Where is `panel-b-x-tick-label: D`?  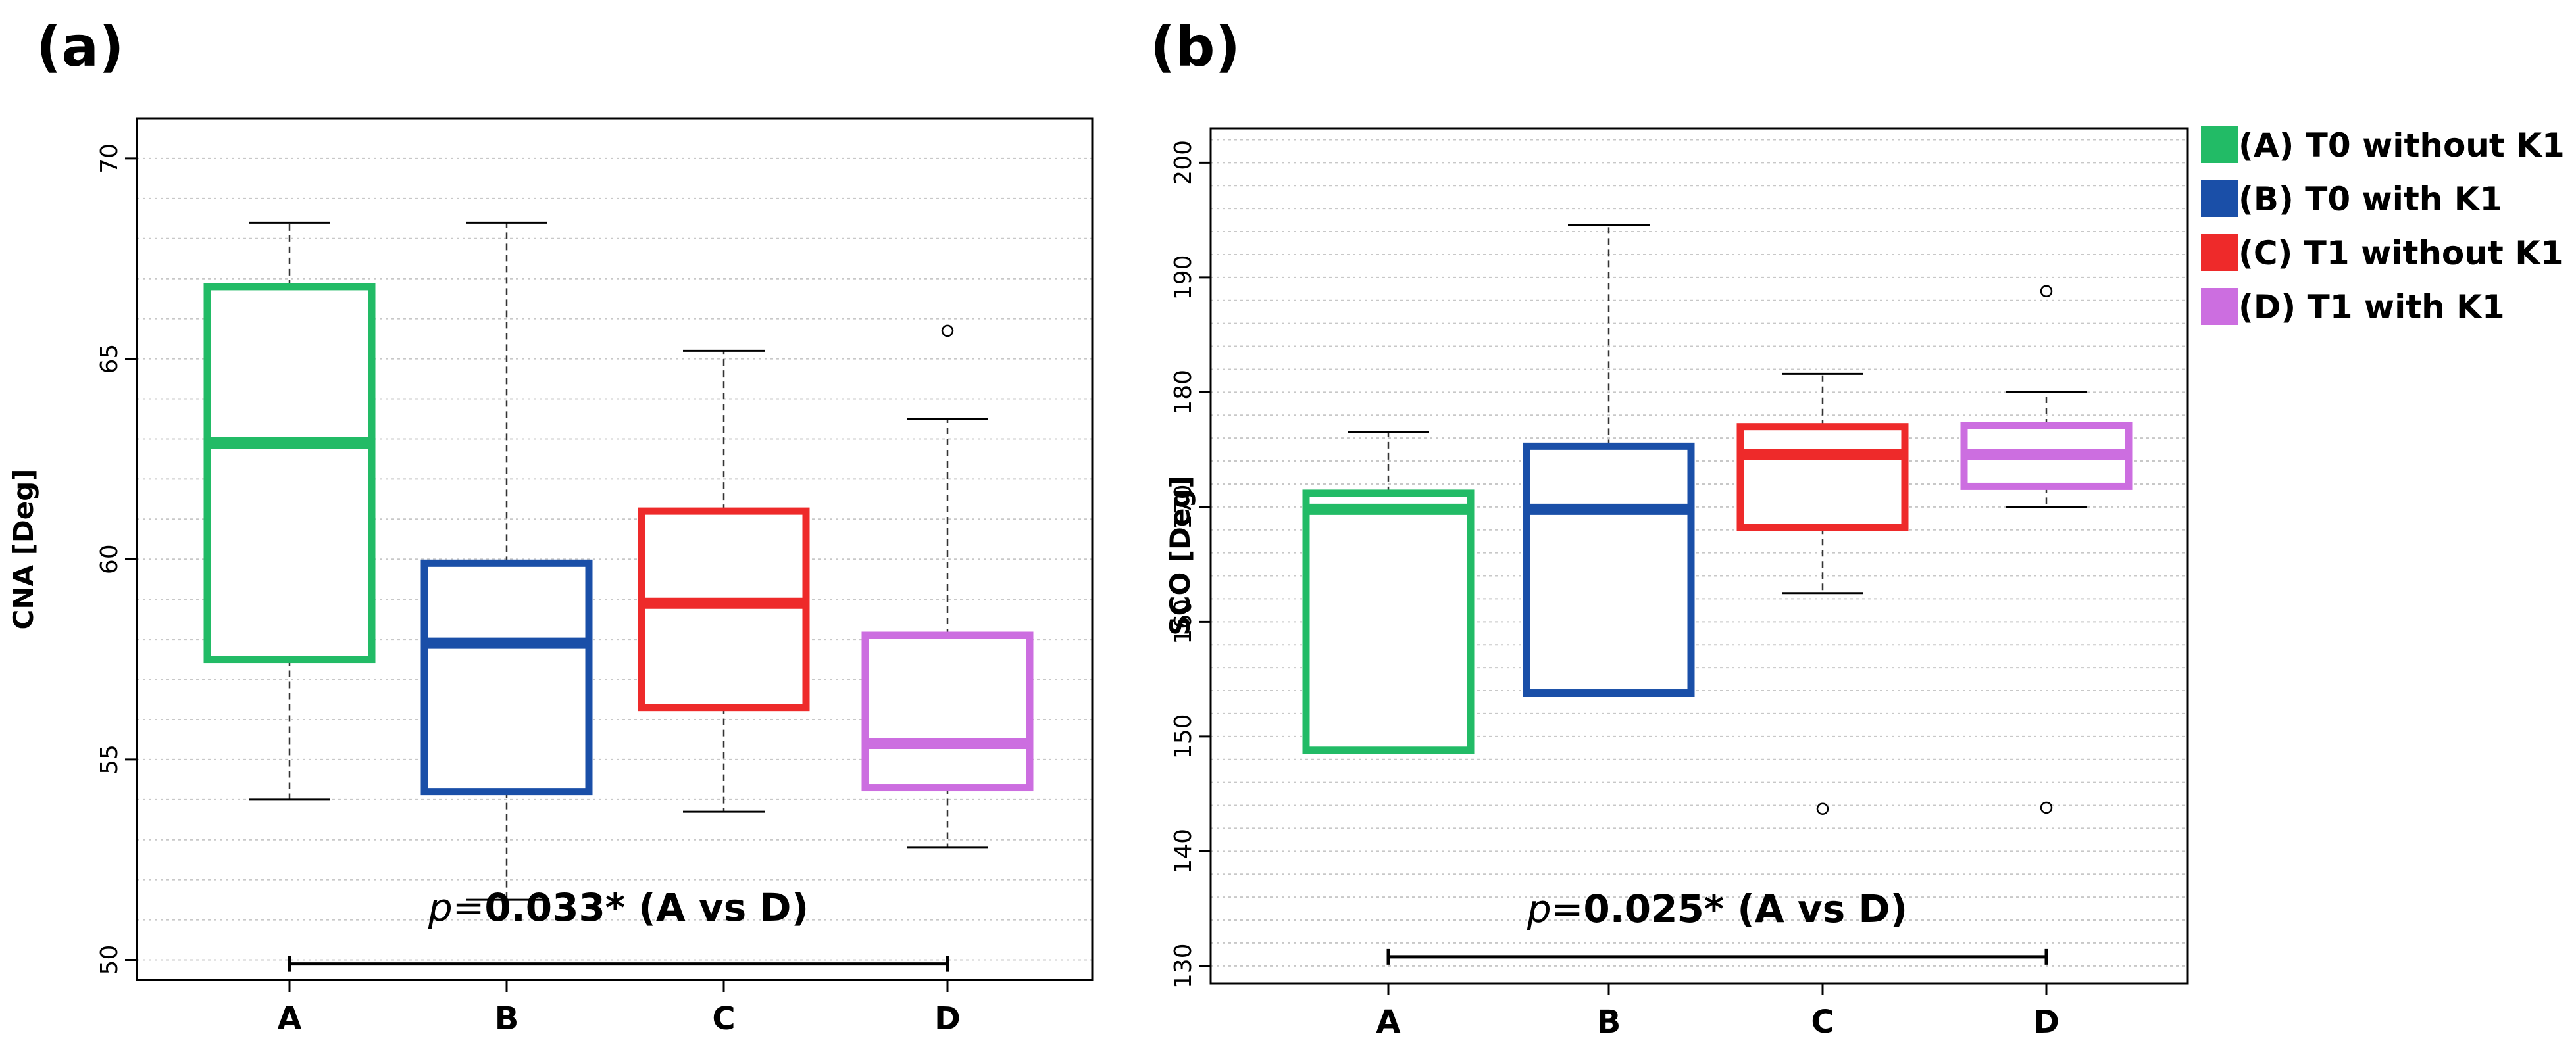 panel-b-x-tick-label: D is located at coordinates (2046, 1022).